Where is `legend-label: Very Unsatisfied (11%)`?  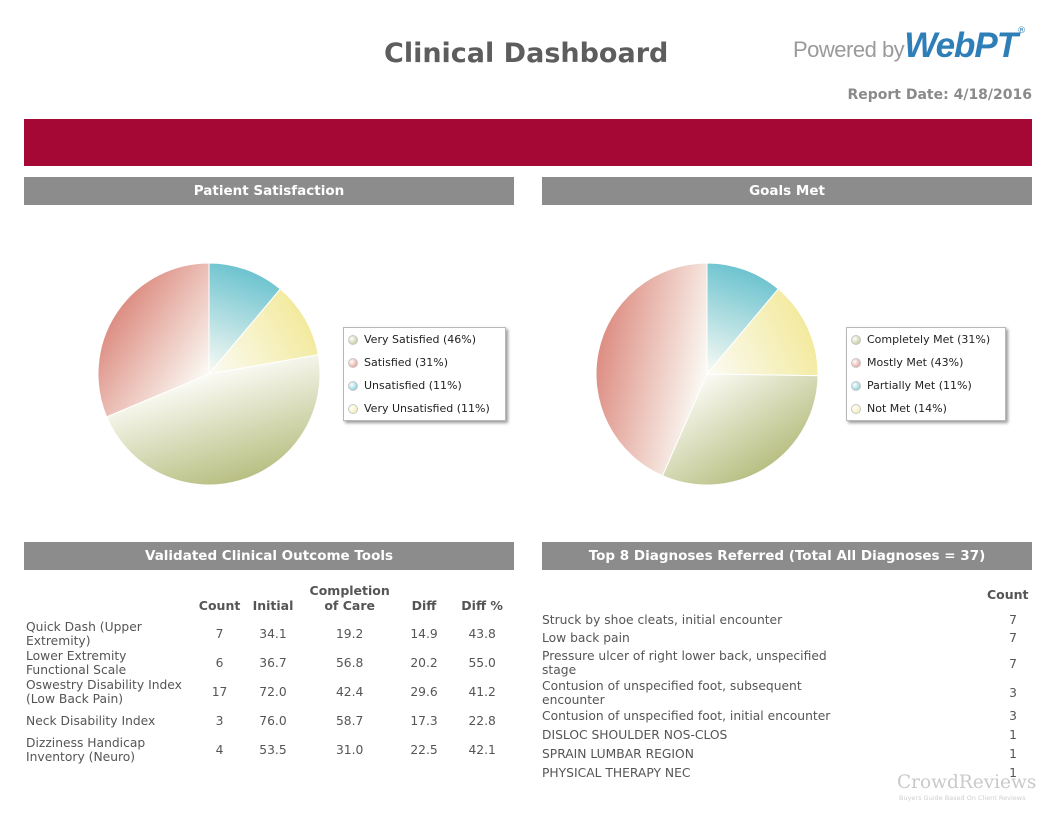 legend-label: Very Unsatisfied (11%) is located at coordinates (427, 408).